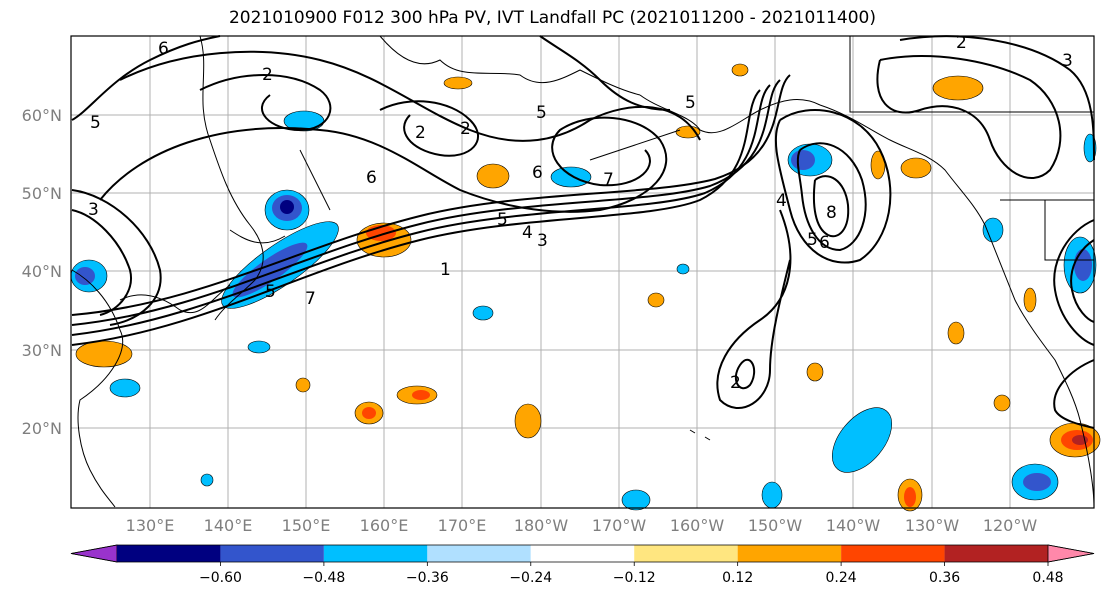  Describe the element at coordinates (42, 428) in the screenshot. I see `latitude-label: 20°N` at that location.